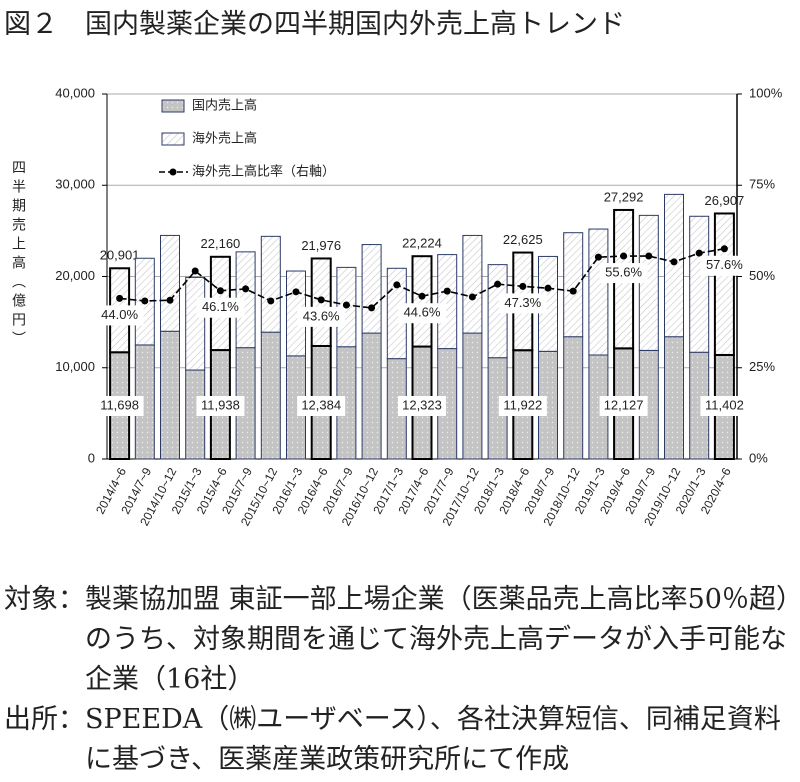 This screenshot has height=782, width=800. I want to click on data-label: 12,384, so click(321, 404).